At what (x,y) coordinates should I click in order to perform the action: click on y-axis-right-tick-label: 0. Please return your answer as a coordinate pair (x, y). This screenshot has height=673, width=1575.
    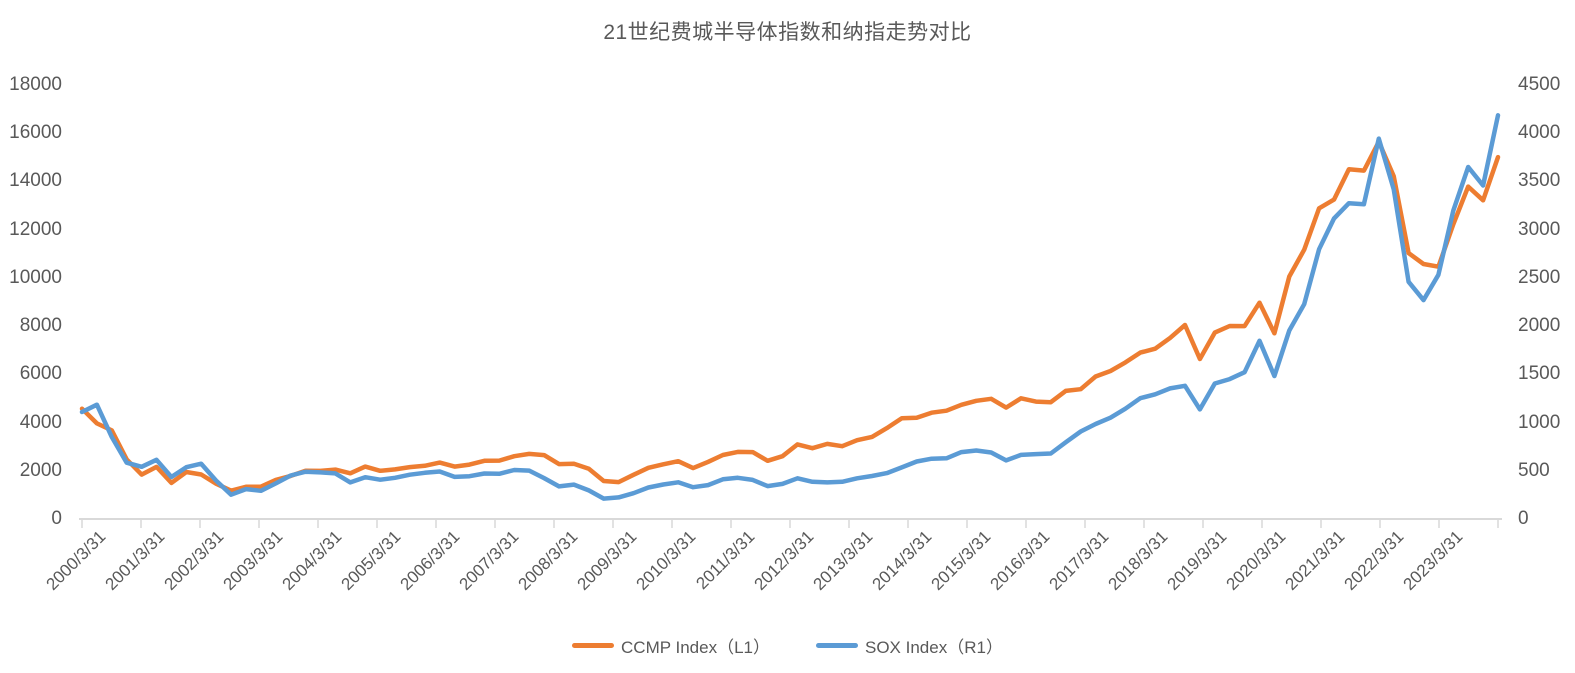
    Looking at the image, I should click on (1523, 518).